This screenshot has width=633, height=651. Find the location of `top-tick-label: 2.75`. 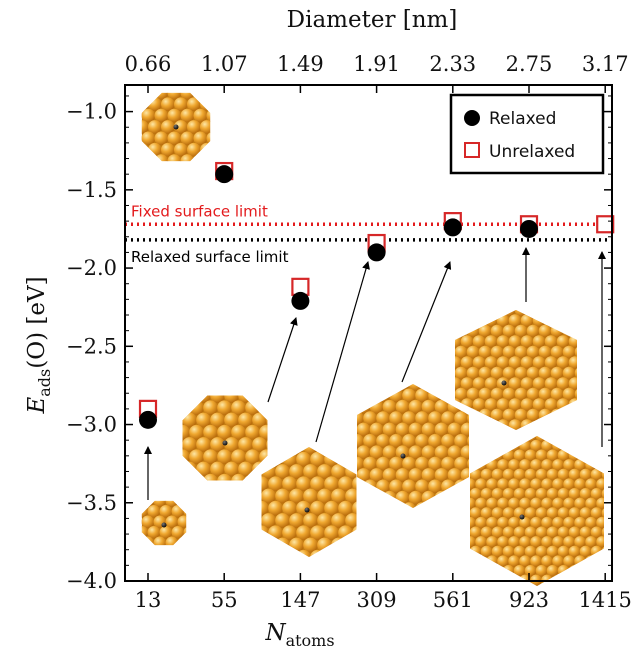

top-tick-label: 2.75 is located at coordinates (529, 64).